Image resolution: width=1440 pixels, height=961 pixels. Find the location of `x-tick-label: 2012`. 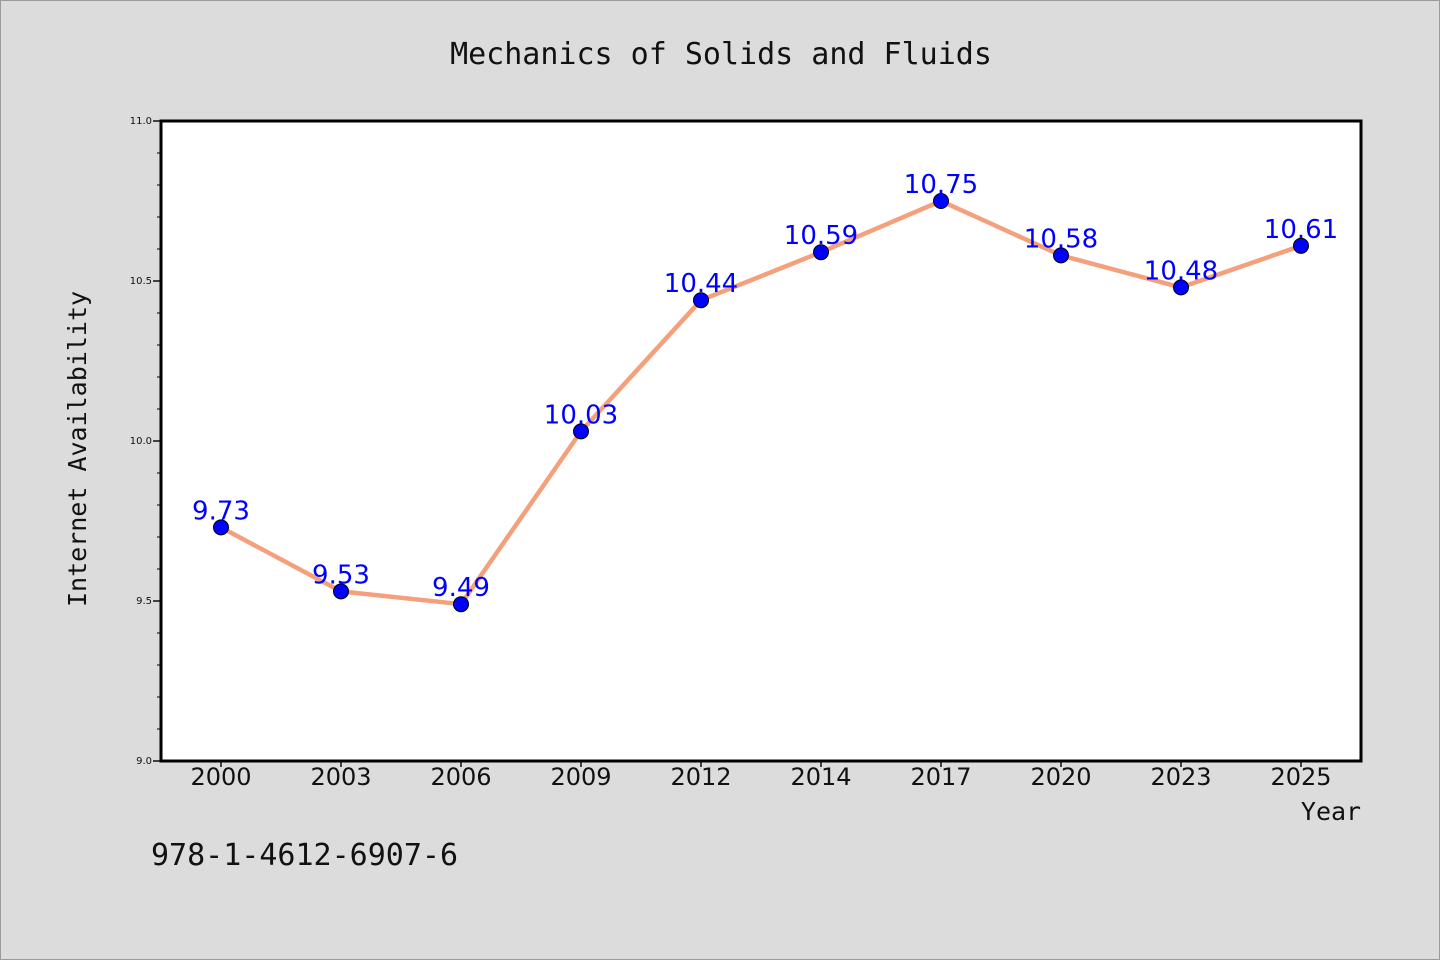

x-tick-label: 2012 is located at coordinates (700, 777).